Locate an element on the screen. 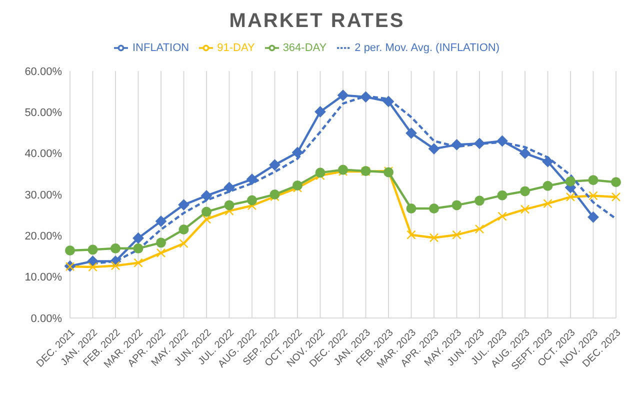  chart-title: MARKET RATES is located at coordinates (317, 21).